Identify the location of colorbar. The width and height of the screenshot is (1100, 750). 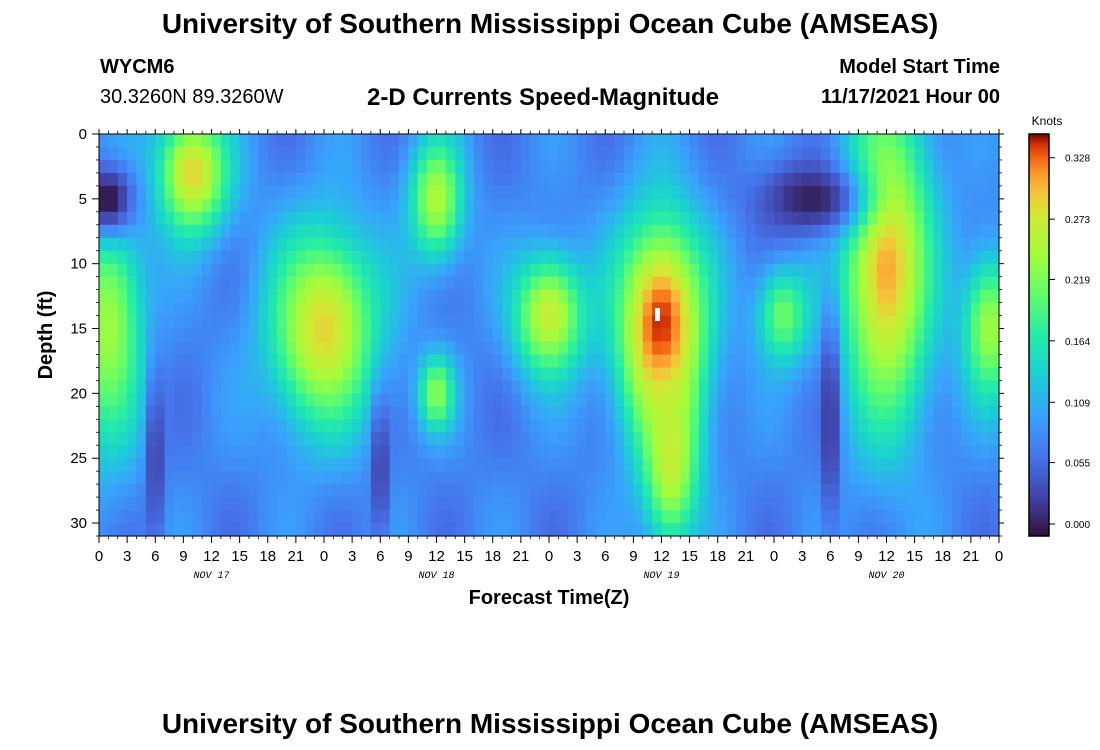
(1039, 335).